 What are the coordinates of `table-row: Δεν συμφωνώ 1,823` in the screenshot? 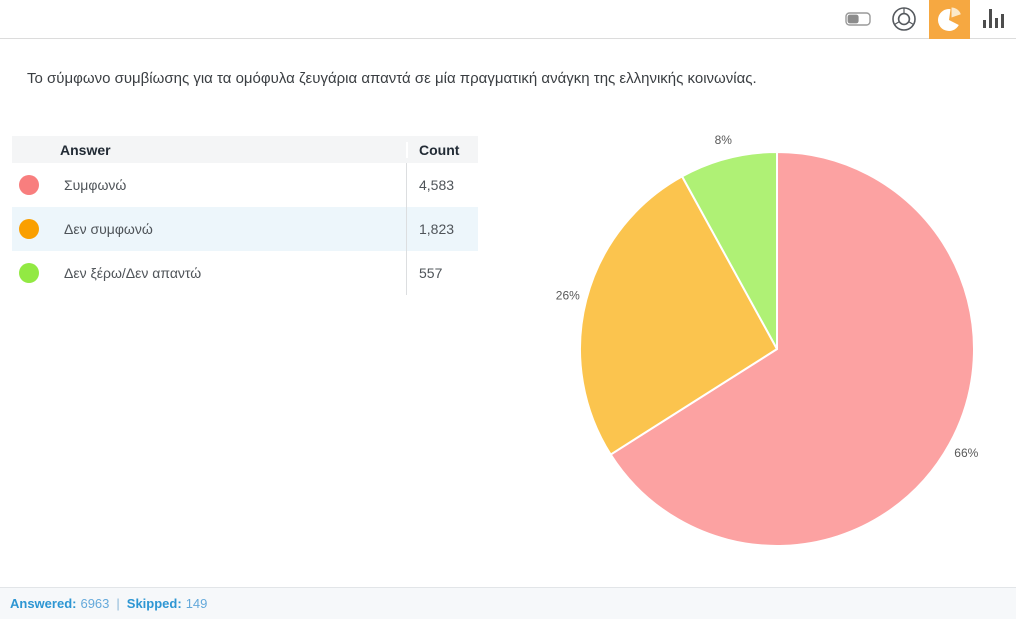 It's located at (245, 229).